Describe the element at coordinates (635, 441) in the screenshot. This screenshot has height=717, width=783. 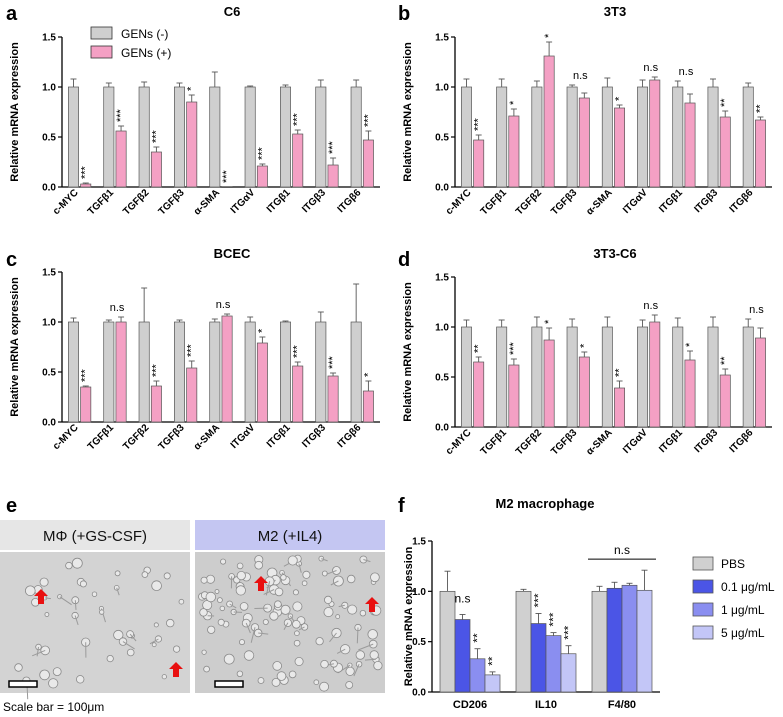
I see `x-tick-label: ITGαV` at that location.